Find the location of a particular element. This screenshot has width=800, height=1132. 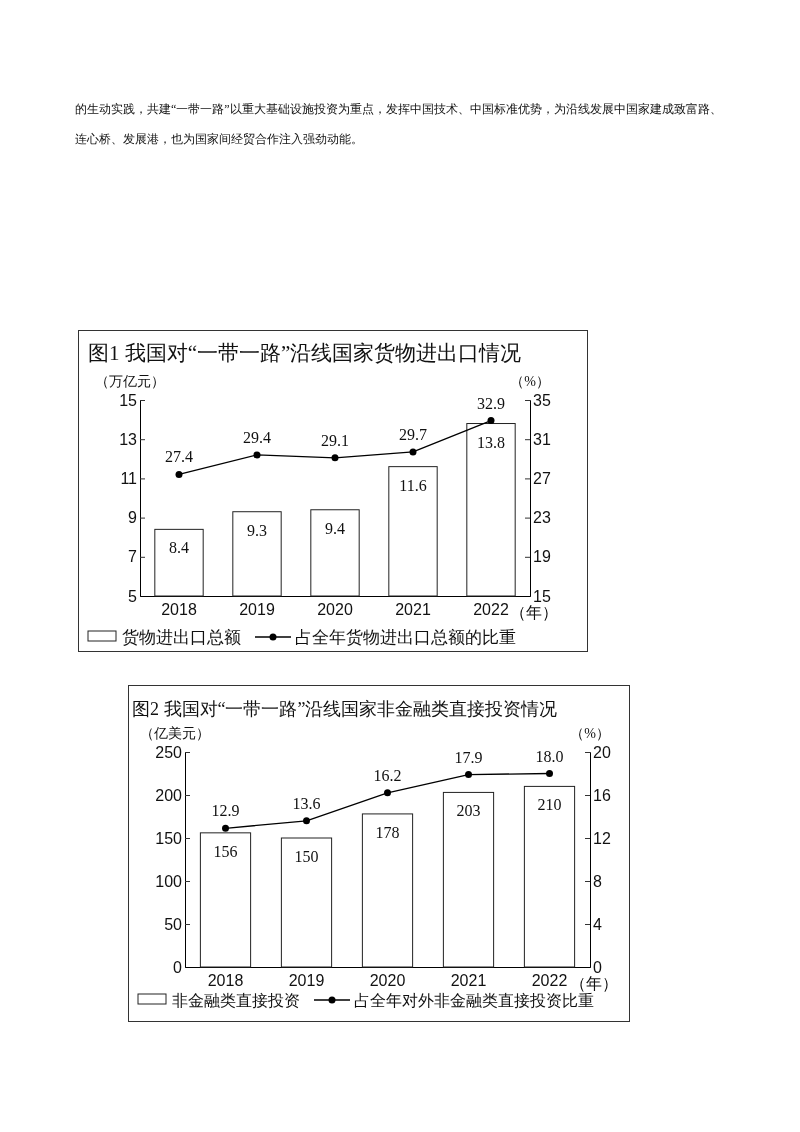

data-label: 210 is located at coordinates (549, 805).